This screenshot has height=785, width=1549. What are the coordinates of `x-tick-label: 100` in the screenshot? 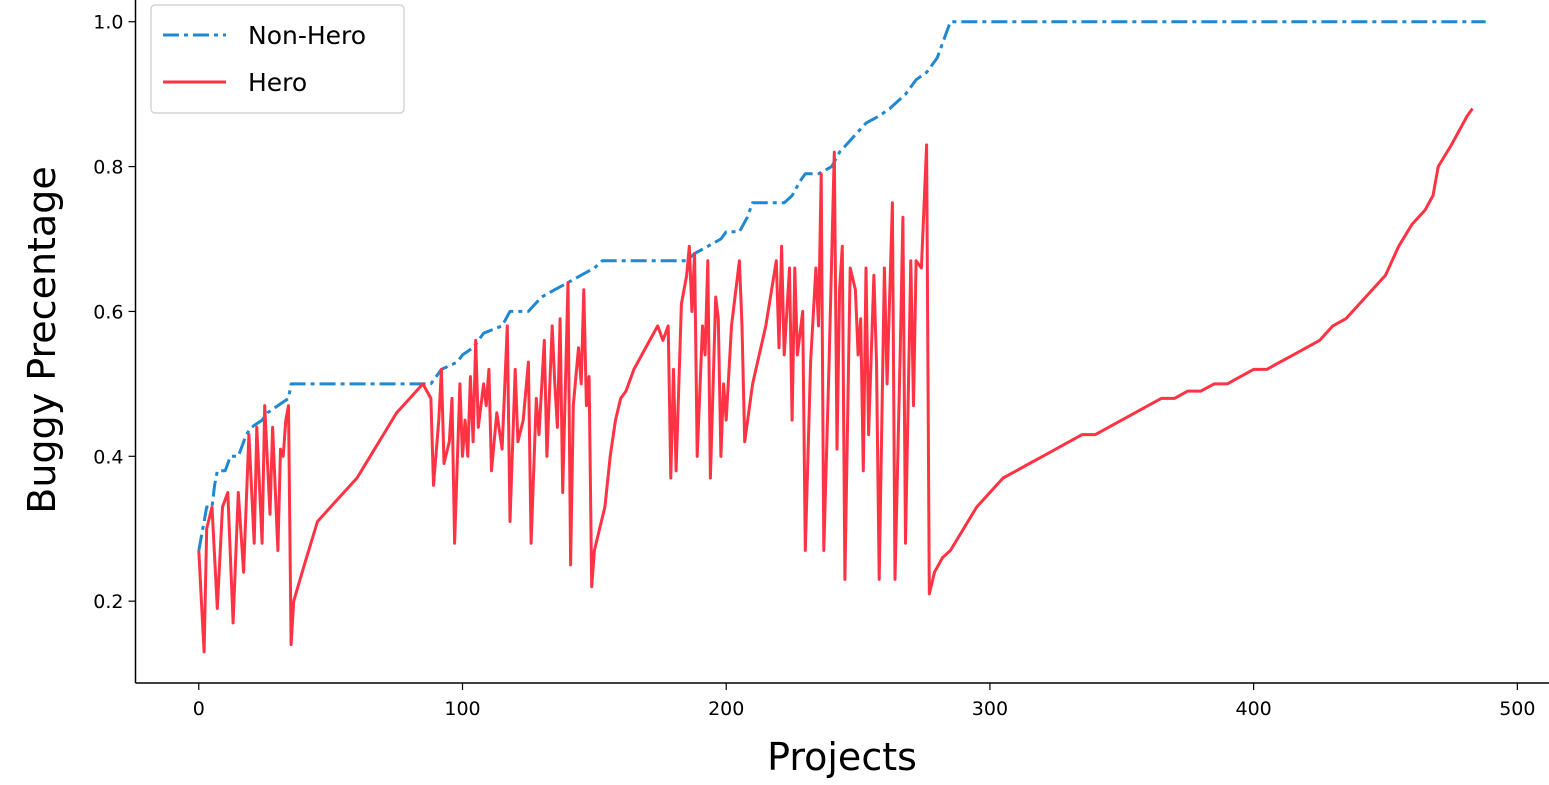 It's located at (462, 709).